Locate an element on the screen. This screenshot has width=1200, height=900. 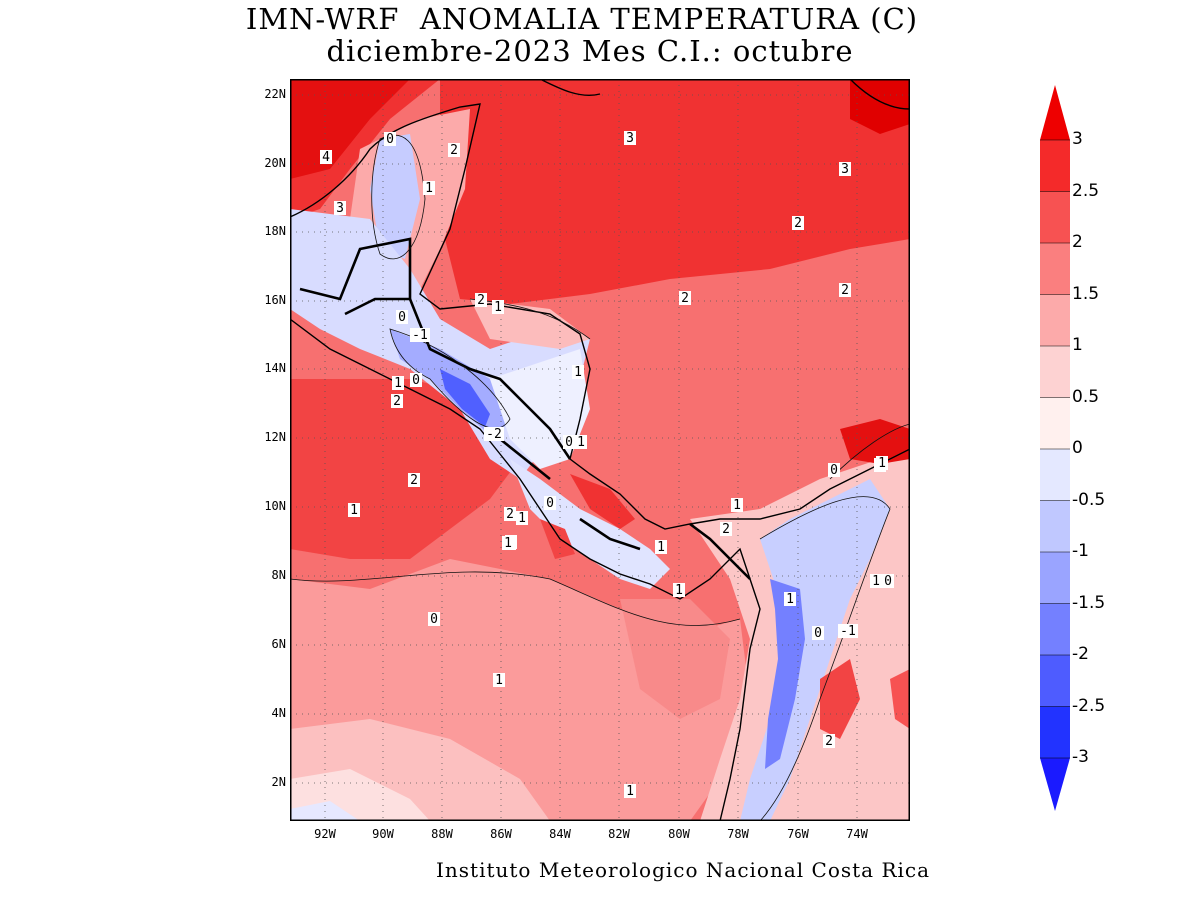
longitude-label: 80W is located at coordinates (679, 834).